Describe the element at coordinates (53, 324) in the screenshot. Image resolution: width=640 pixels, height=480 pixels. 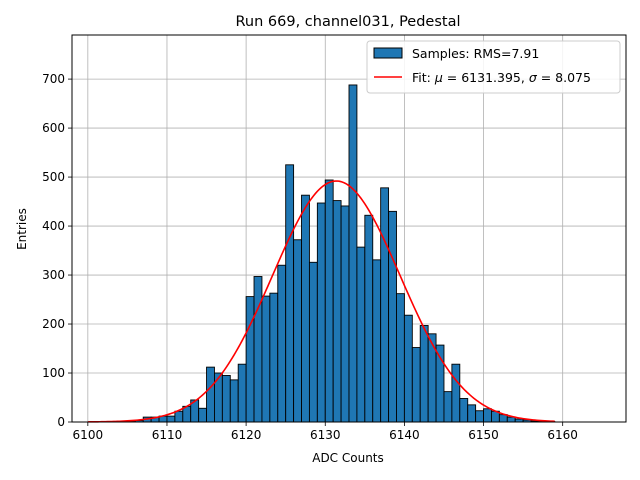
I see `y-tick-label: 200` at that location.